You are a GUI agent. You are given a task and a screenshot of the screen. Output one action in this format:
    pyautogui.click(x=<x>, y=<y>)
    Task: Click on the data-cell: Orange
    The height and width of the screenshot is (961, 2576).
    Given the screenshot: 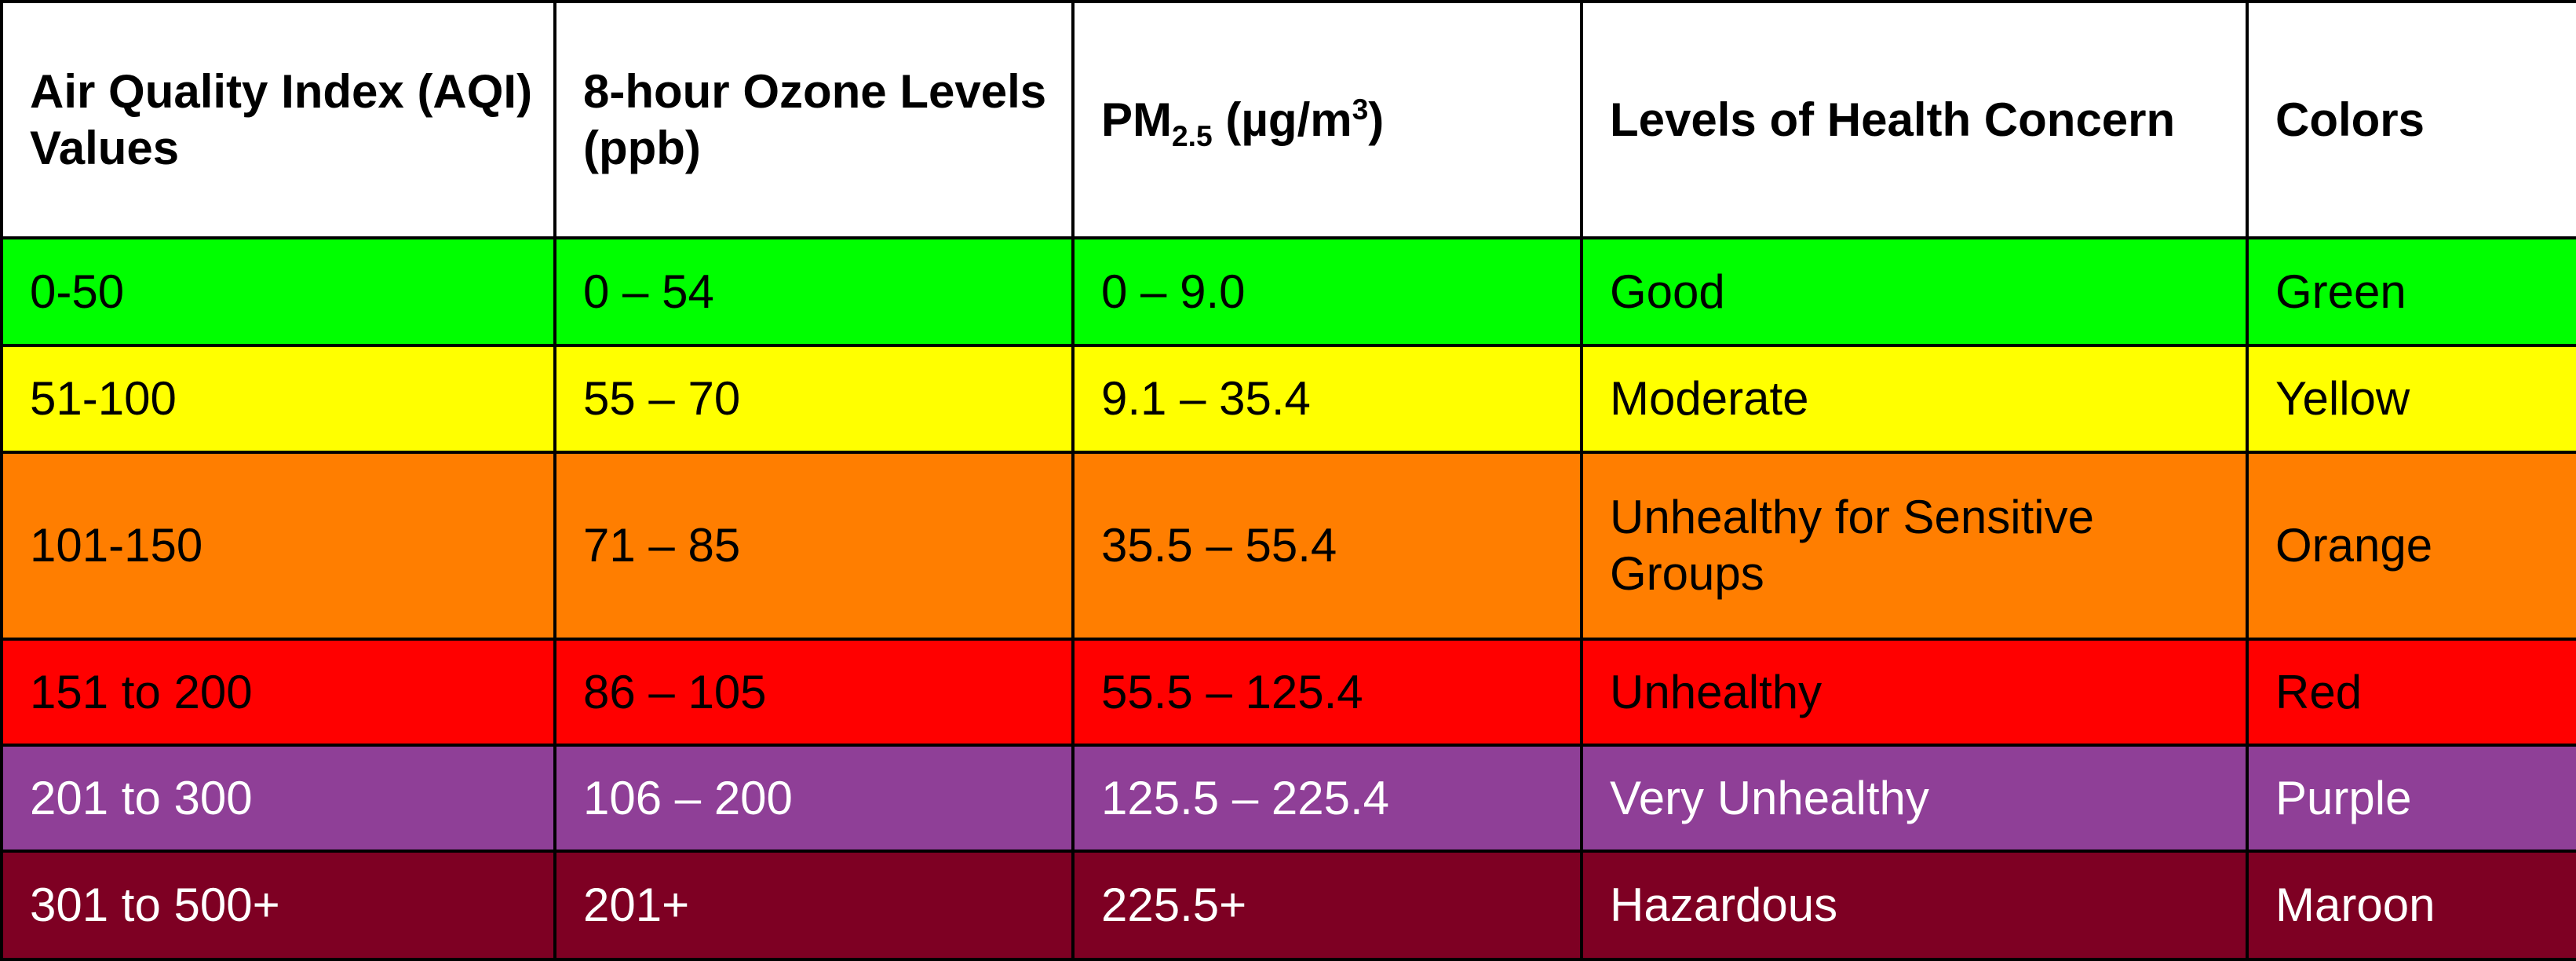 What is the action you would take?
    pyautogui.click(x=2411, y=546)
    